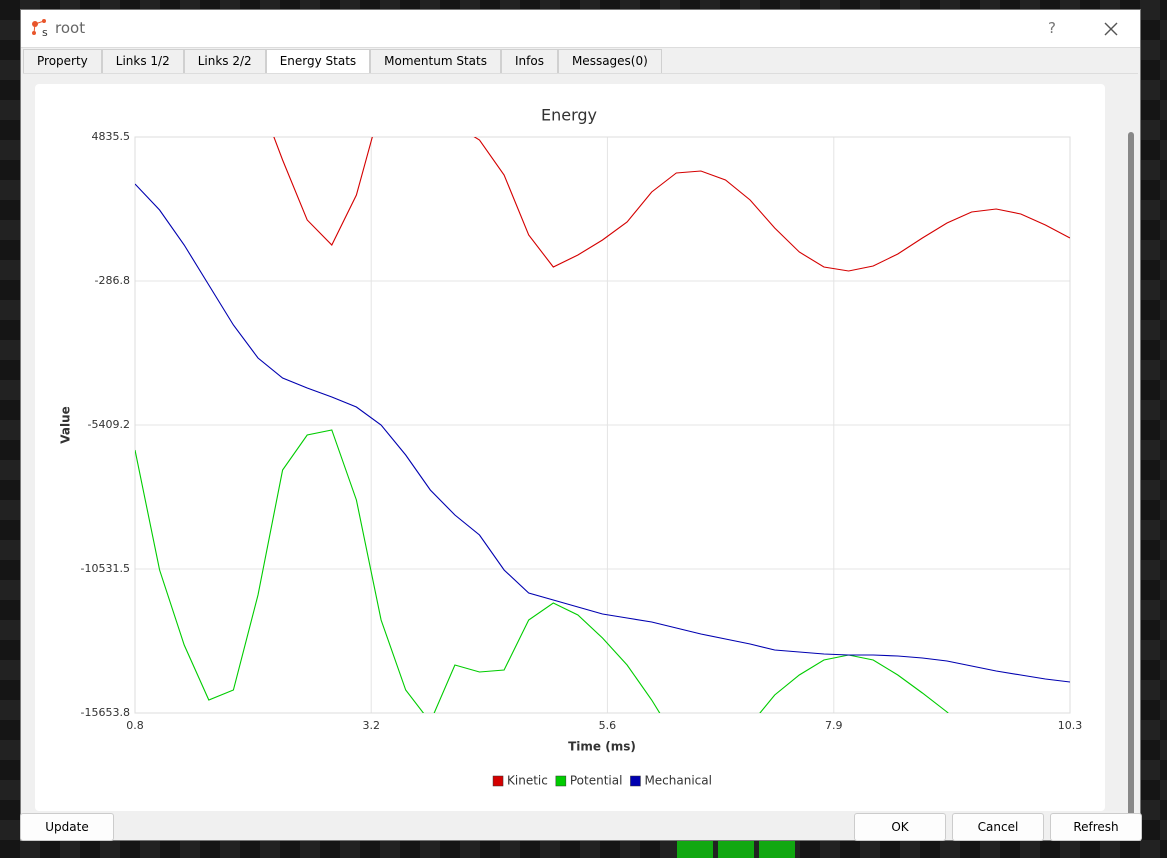 The width and height of the screenshot is (1167, 858). I want to click on scrollbar, so click(1131, 479).